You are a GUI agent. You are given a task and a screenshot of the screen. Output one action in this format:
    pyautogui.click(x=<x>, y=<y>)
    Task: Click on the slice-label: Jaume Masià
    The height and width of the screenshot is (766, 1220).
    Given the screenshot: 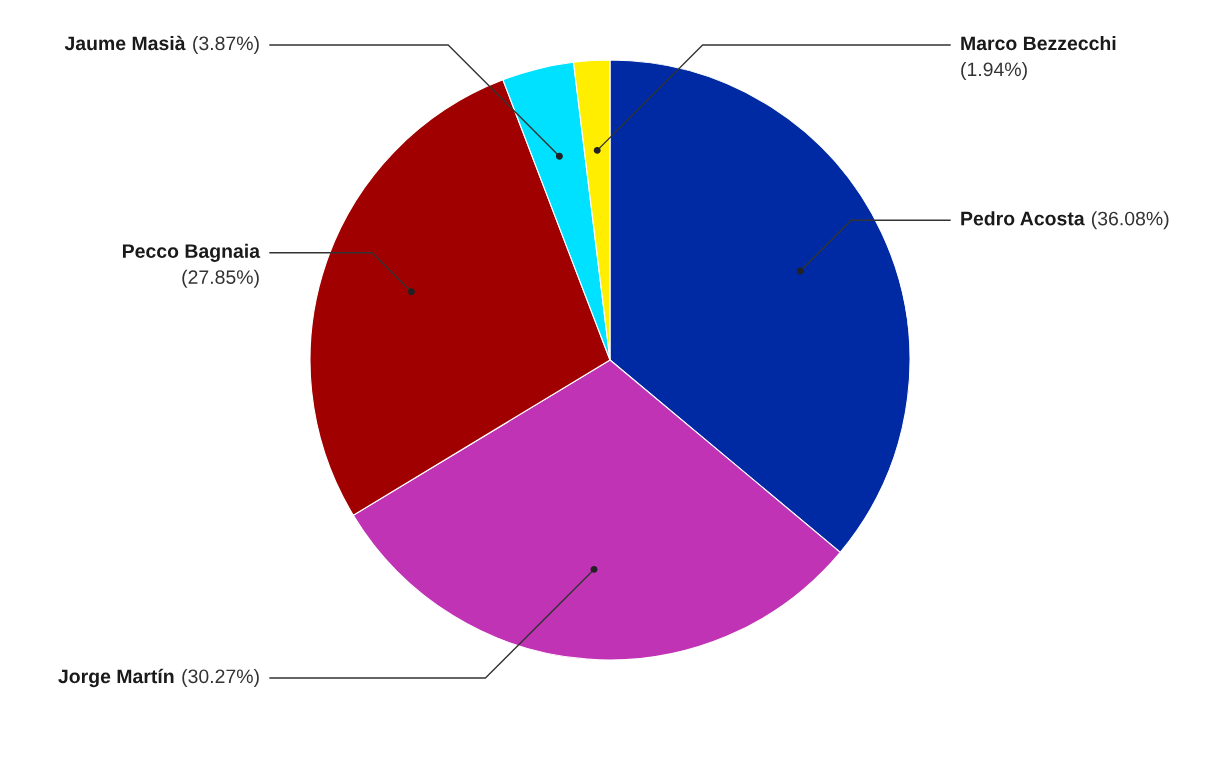 What is the action you would take?
    pyautogui.click(x=125, y=43)
    